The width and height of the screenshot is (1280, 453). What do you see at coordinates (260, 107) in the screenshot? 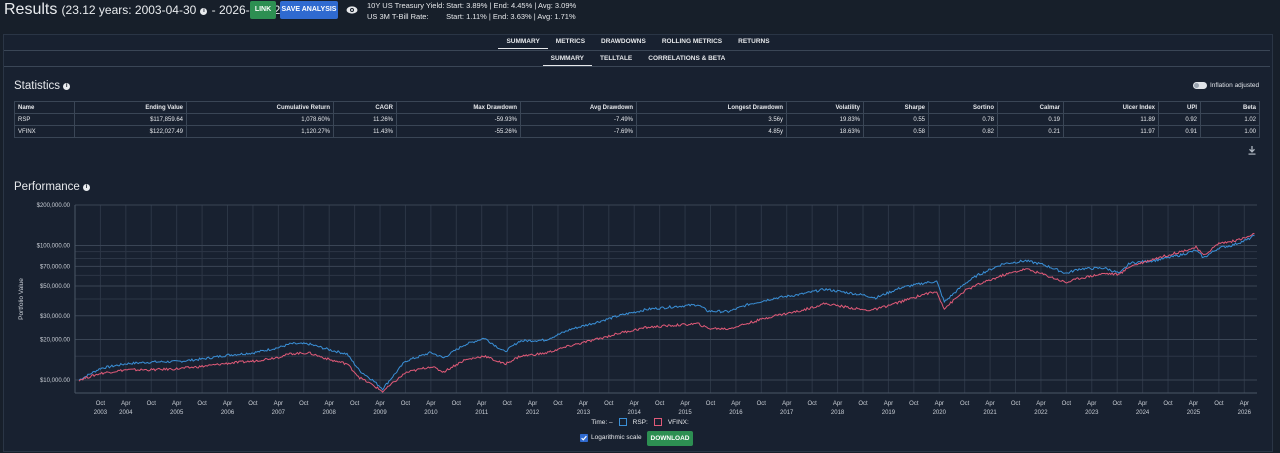
I see `column-header: Cumulative Return` at bounding box center [260, 107].